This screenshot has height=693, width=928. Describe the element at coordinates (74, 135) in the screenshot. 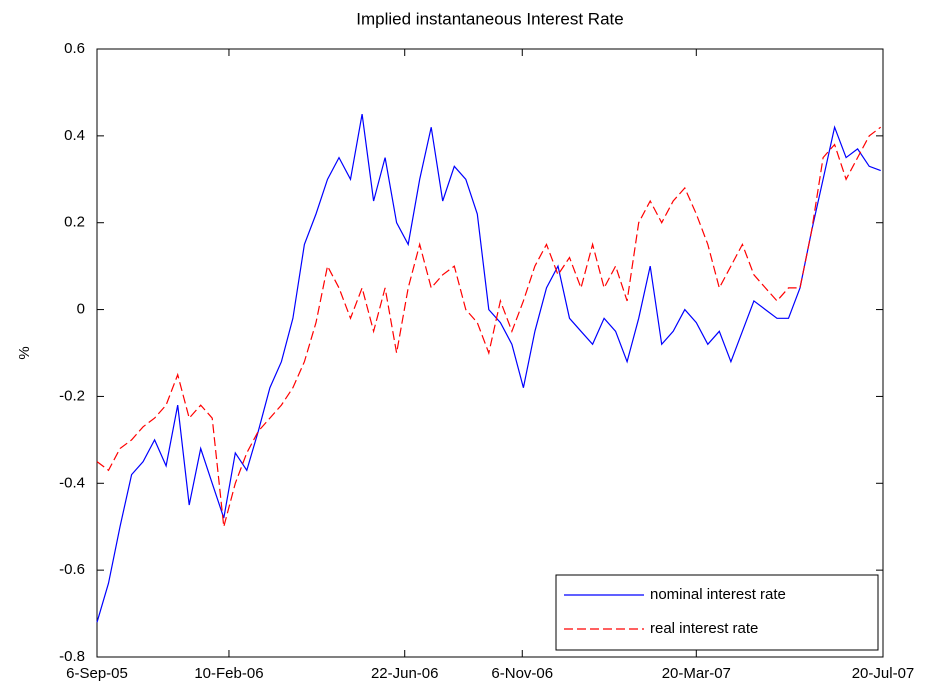

I see `y-tick-label: 0.4` at that location.